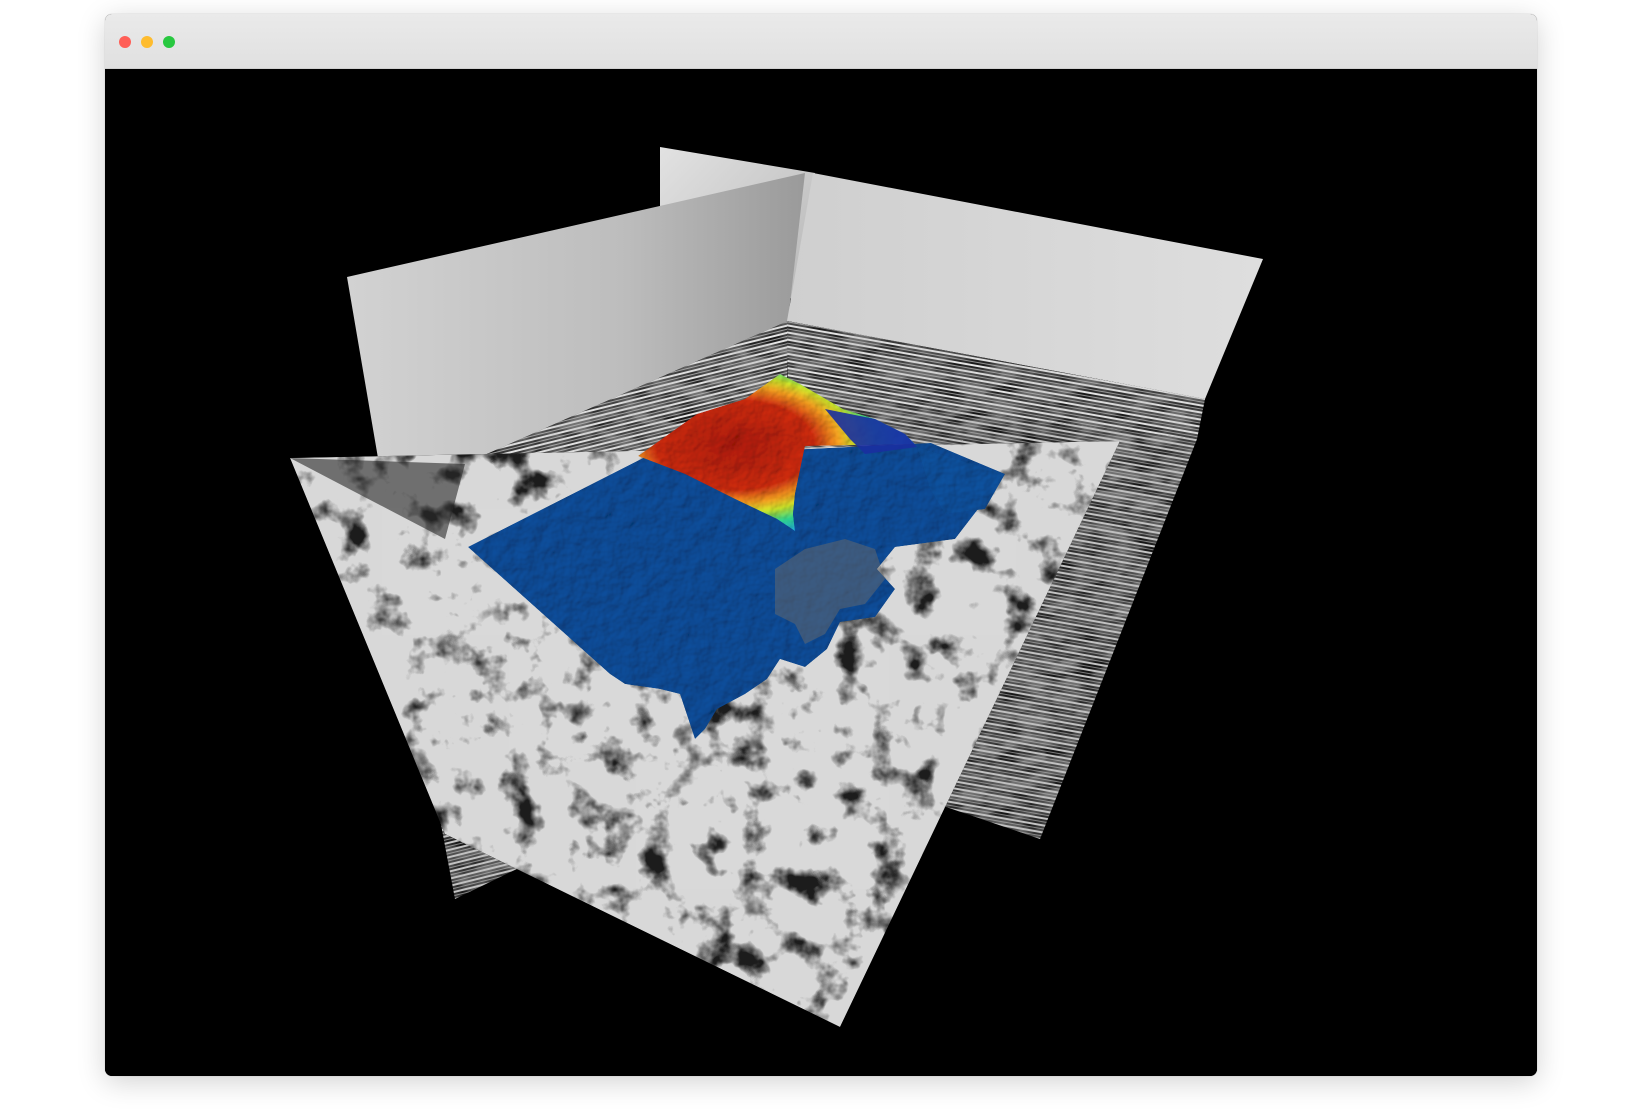 This screenshot has height=1114, width=1637. Describe the element at coordinates (169, 42) in the screenshot. I see `maximize-window-button` at that location.